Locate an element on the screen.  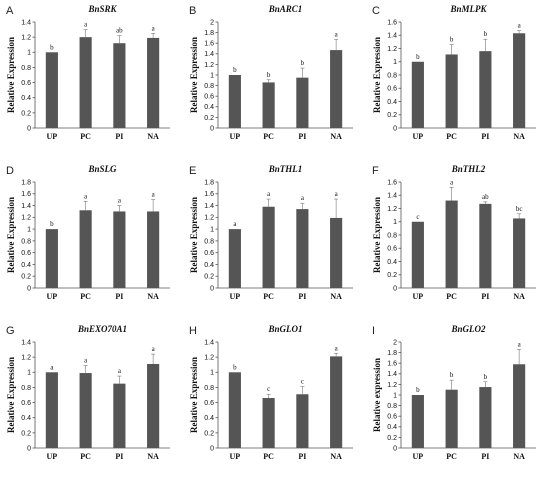
significance-label: c is located at coordinates (268, 389).